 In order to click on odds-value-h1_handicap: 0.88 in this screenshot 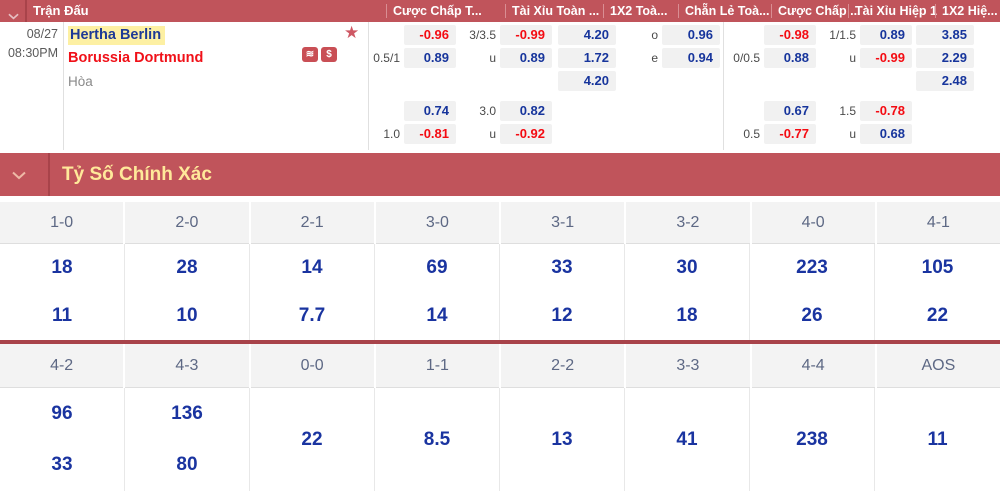, I will do `click(790, 58)`.